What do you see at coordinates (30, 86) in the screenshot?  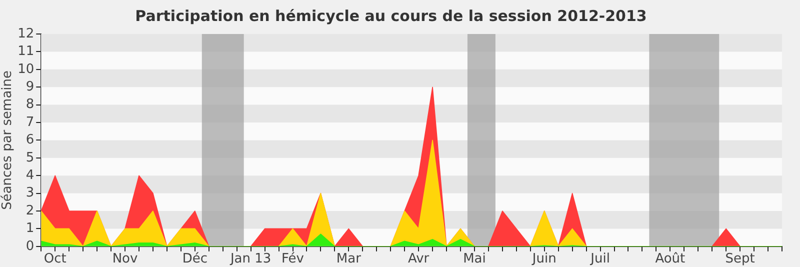 I see `y-tick-label: 9` at bounding box center [30, 86].